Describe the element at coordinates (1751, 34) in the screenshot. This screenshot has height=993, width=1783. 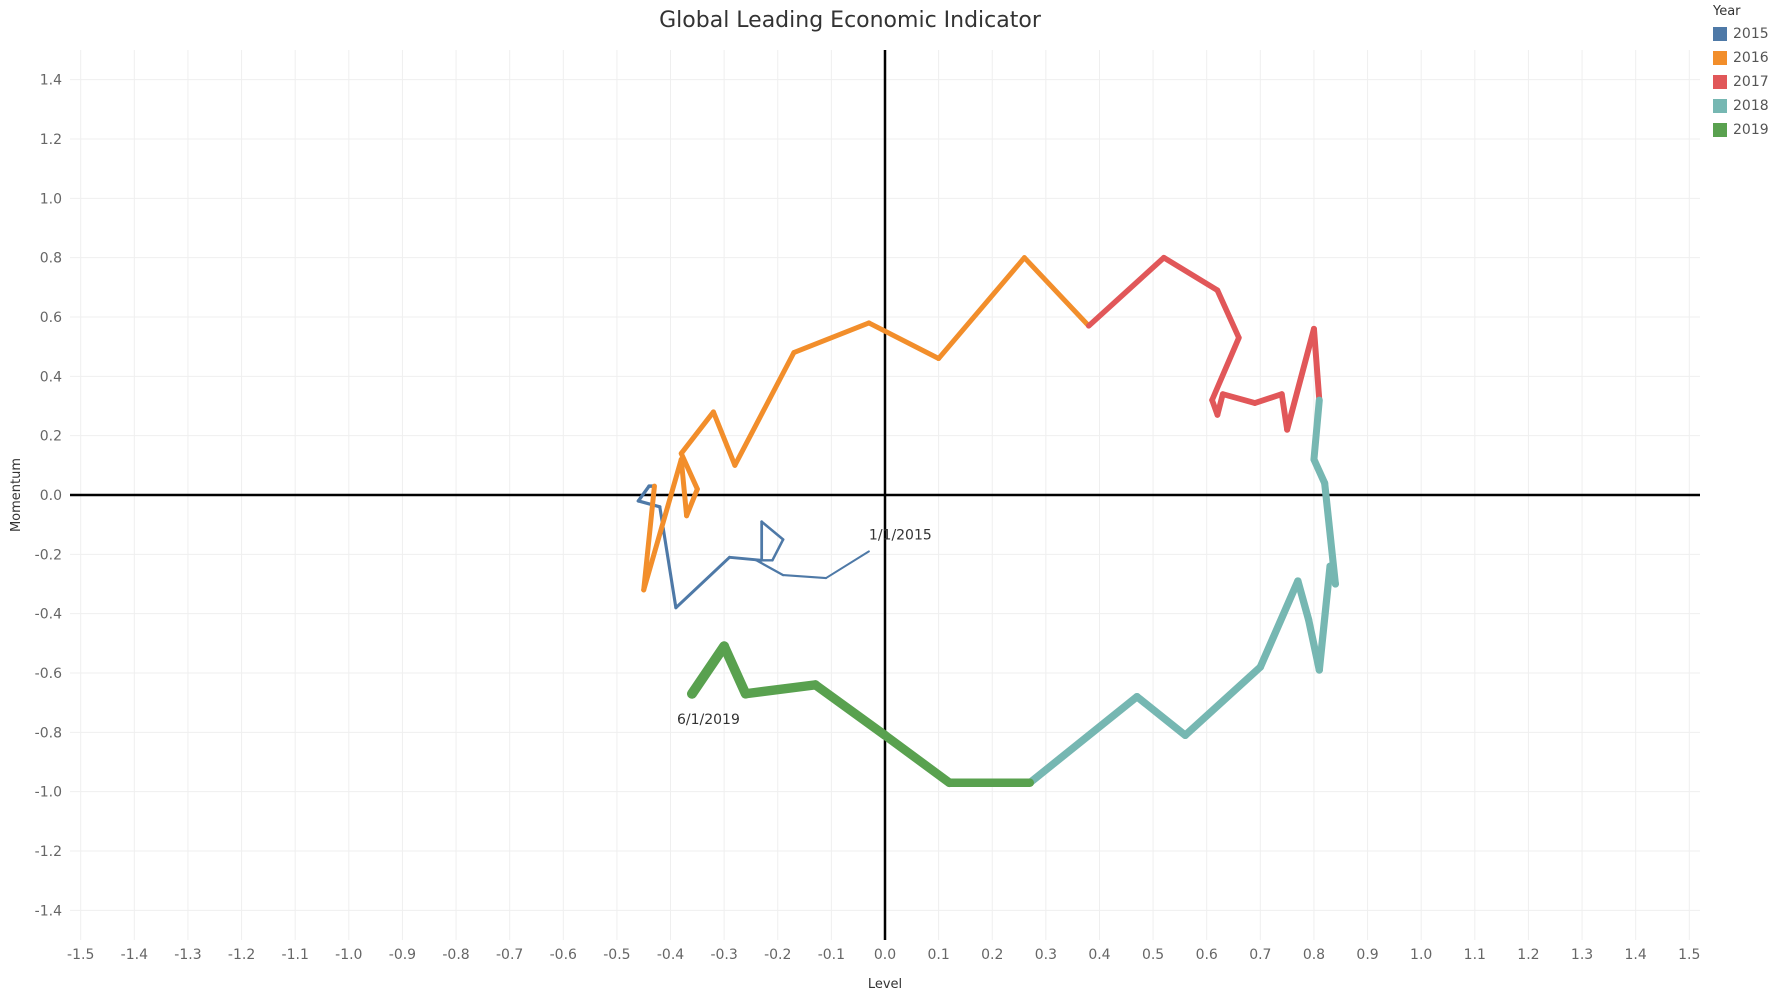
I see `legend-label: 2015` at that location.